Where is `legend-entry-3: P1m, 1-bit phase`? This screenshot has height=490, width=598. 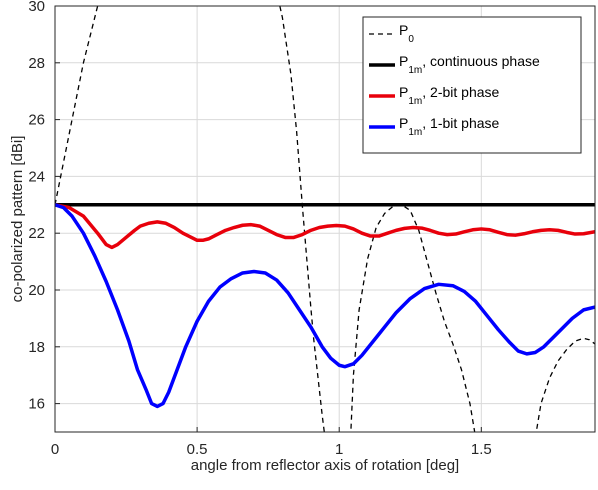 legend-entry-3: P1m, 1-bit phase is located at coordinates (449, 126).